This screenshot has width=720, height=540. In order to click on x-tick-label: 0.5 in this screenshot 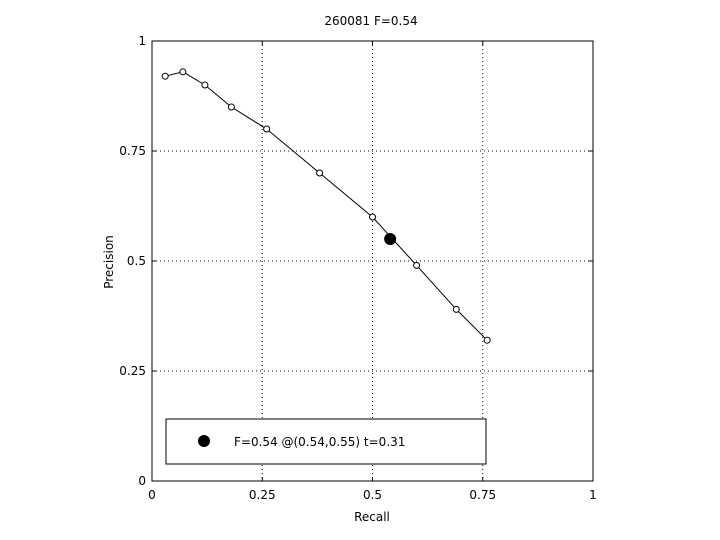, I will do `click(372, 495)`.